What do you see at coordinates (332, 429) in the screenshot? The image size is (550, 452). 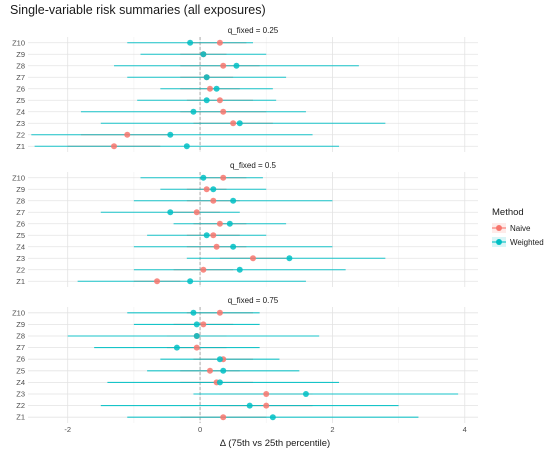 I see `x-tick-label: 2` at bounding box center [332, 429].